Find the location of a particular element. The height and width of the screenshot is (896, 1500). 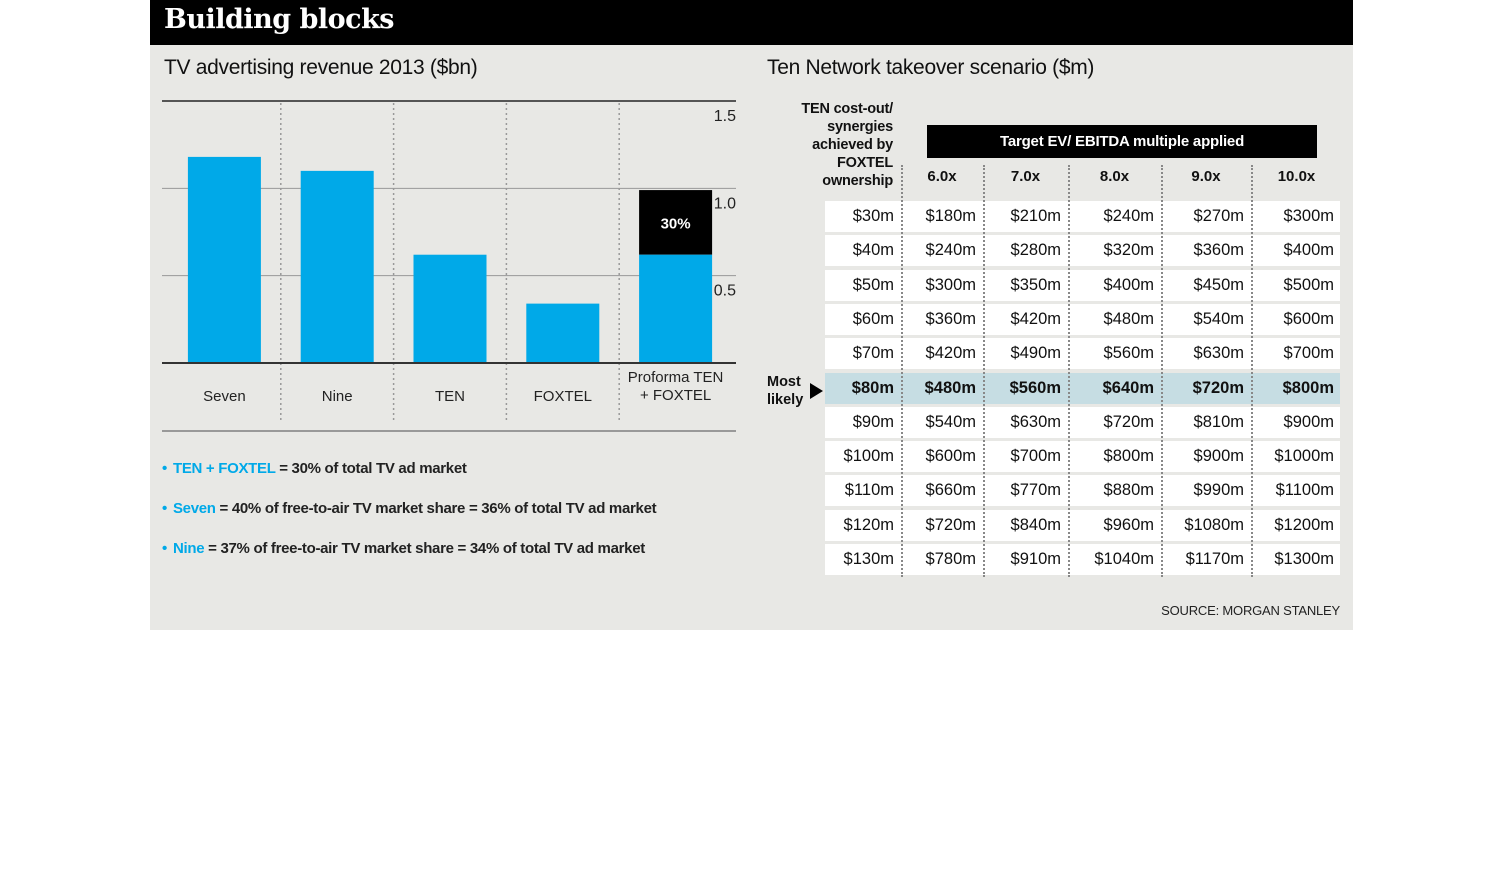

table-cell: $300m is located at coordinates (950, 284).